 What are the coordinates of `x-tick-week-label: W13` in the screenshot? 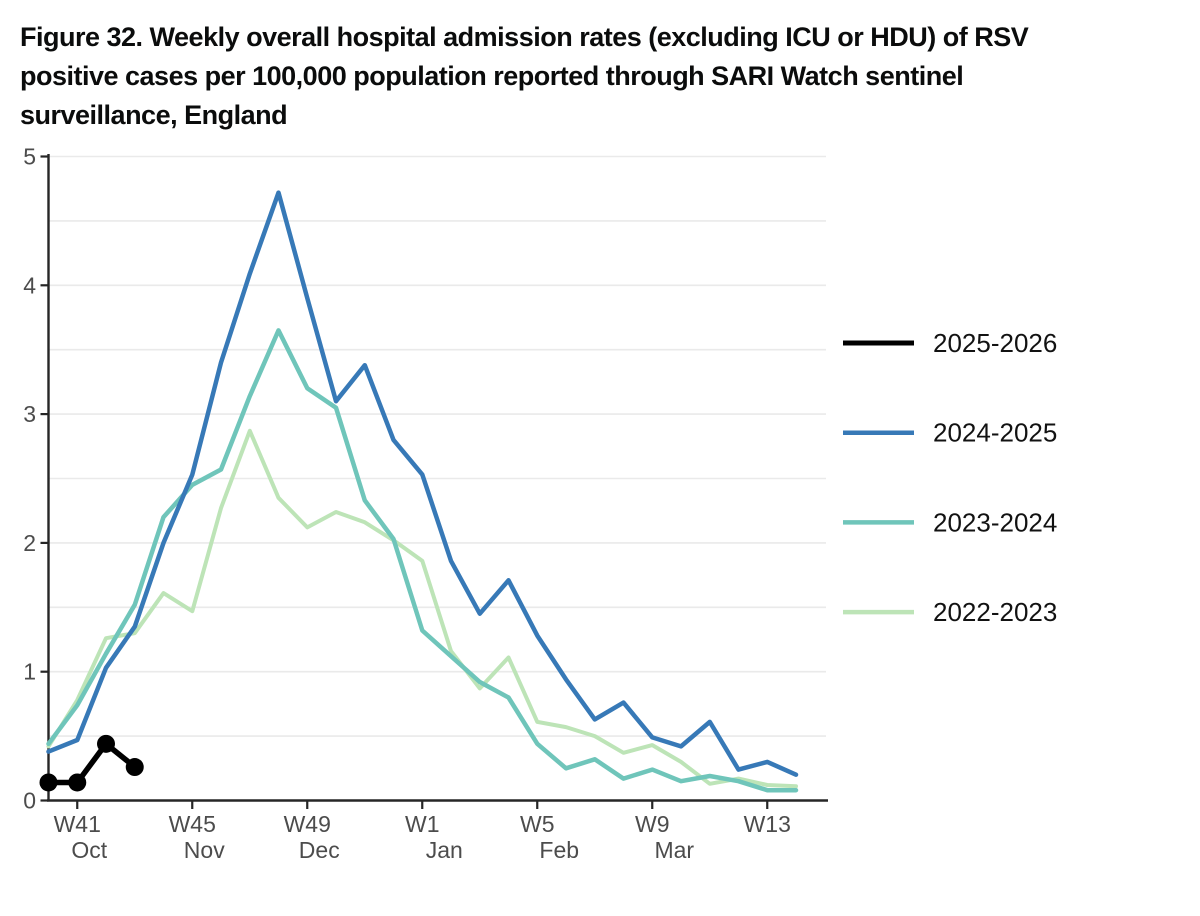 It's located at (767, 824).